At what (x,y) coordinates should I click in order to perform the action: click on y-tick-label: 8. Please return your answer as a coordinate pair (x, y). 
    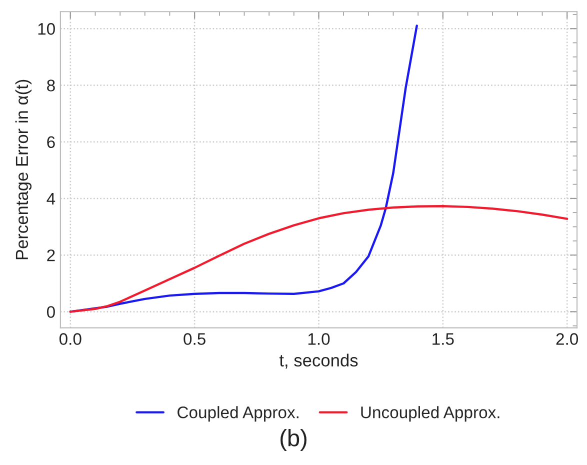
    Looking at the image, I should click on (51, 86).